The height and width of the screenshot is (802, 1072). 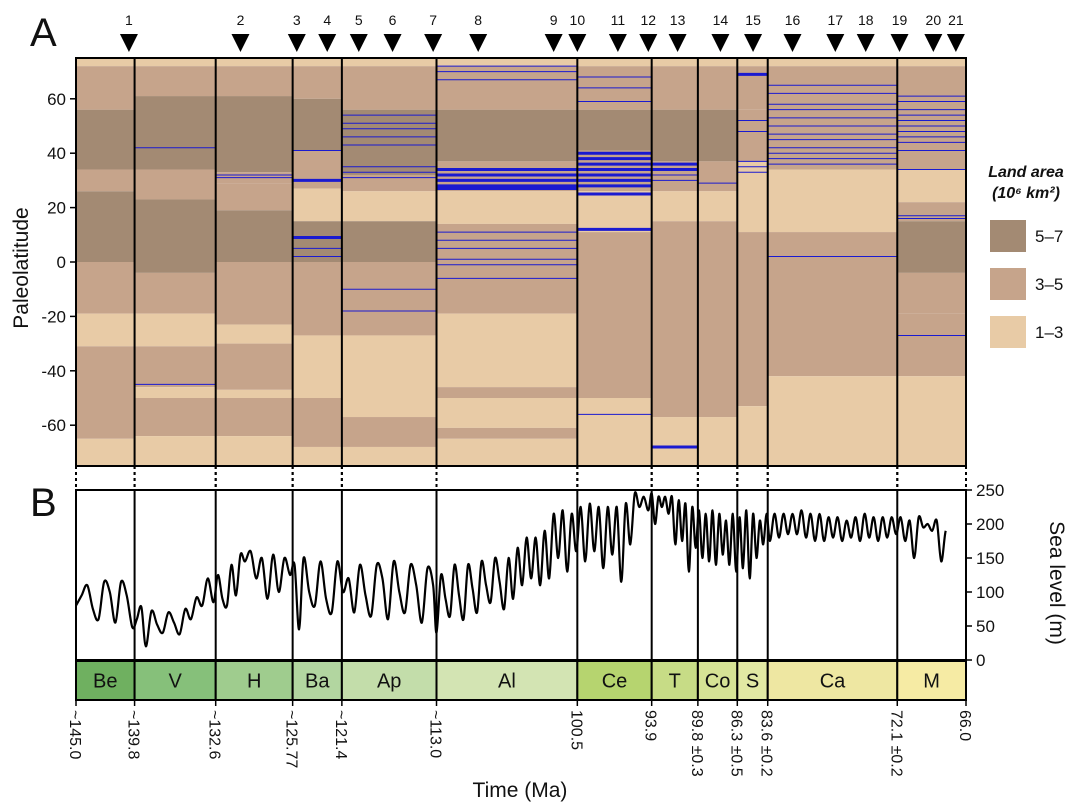 I want to click on x-tick-label: 89.8 ±0.3, so click(x=696, y=743).